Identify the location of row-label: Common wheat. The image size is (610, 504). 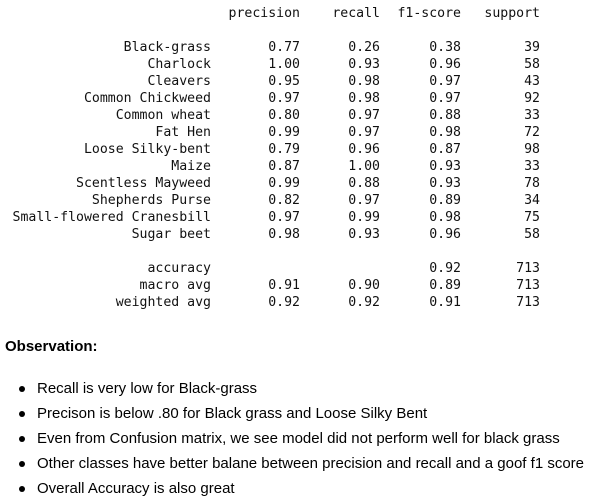
(163, 115).